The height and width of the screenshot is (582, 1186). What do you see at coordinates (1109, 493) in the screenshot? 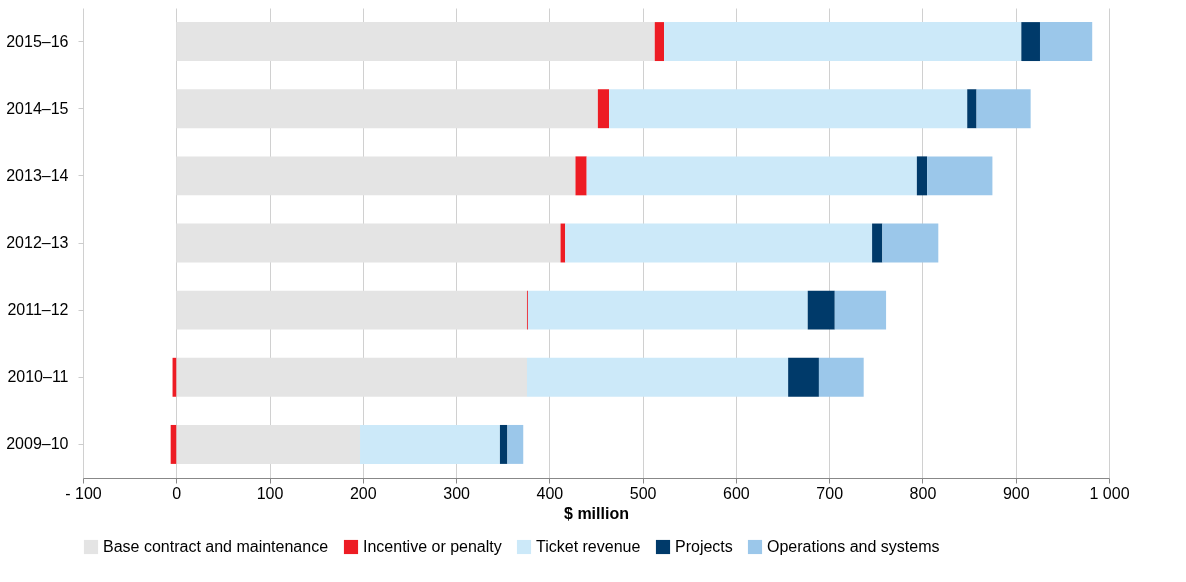
I see `x-tick-label: 1 000` at bounding box center [1109, 493].